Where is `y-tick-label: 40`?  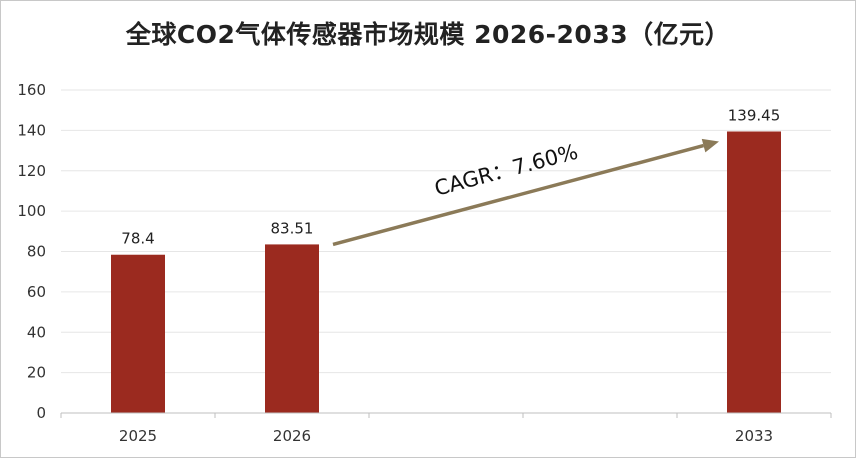 y-tick-label: 40 is located at coordinates (36, 332).